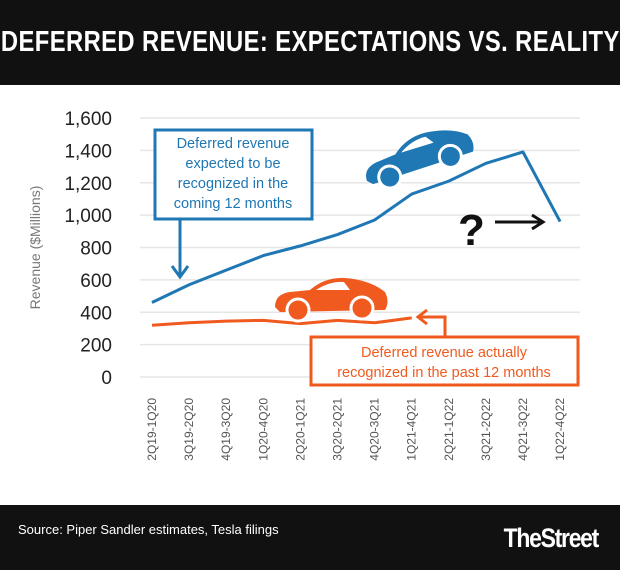 The width and height of the screenshot is (620, 570). What do you see at coordinates (560, 429) in the screenshot?
I see `x-tick-label: 1Q22-4Q22` at bounding box center [560, 429].